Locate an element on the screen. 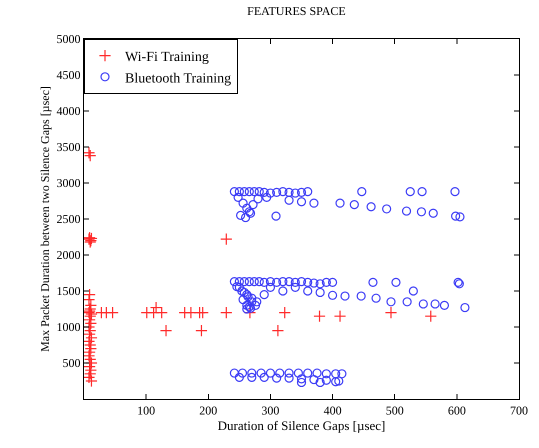  y-tick-label: 2000 is located at coordinates (68, 255).